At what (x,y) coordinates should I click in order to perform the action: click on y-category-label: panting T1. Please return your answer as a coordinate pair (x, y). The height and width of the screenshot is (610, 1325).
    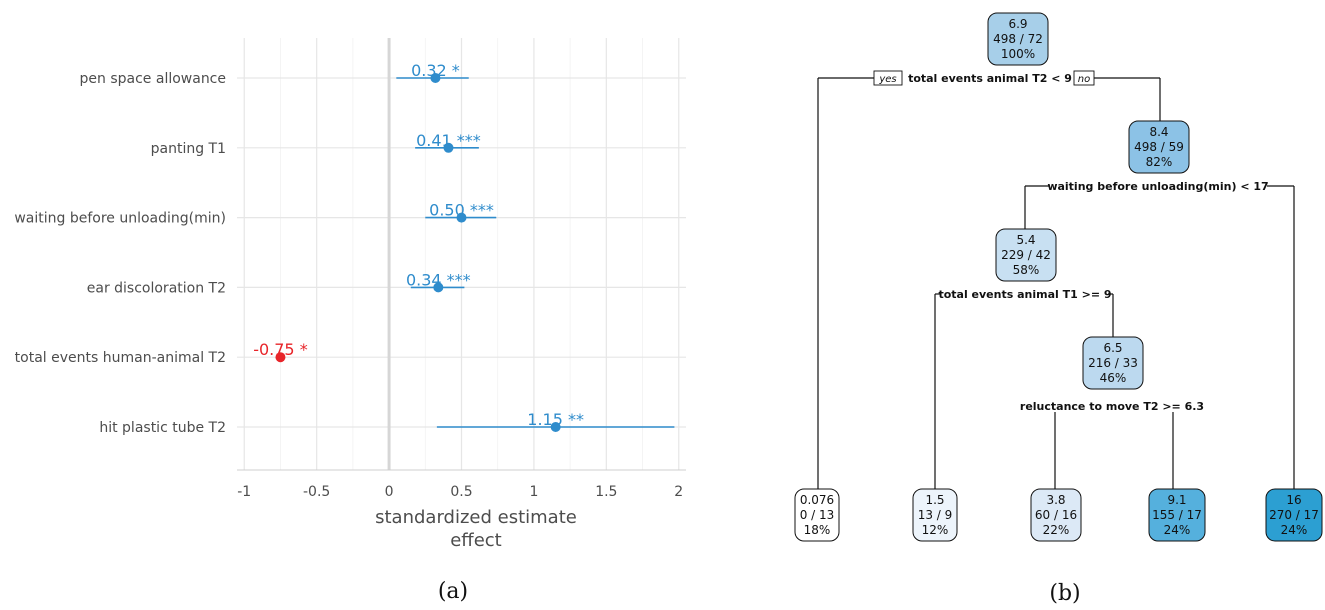
    Looking at the image, I should click on (188, 149).